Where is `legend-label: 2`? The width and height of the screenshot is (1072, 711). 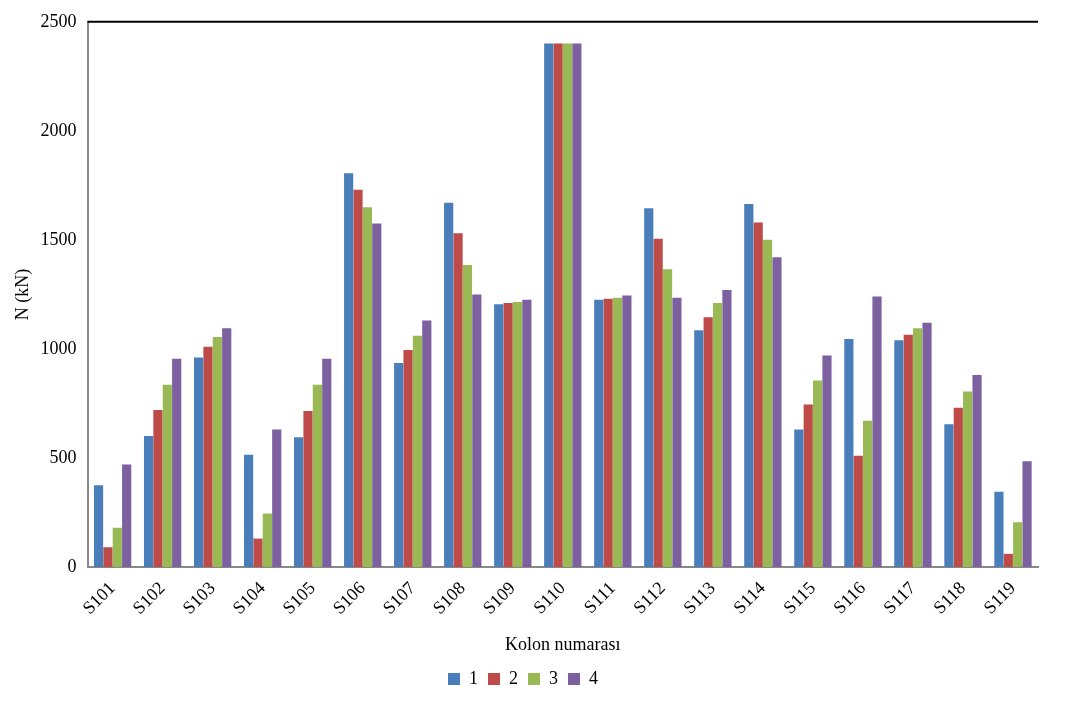
legend-label: 2 is located at coordinates (513, 677).